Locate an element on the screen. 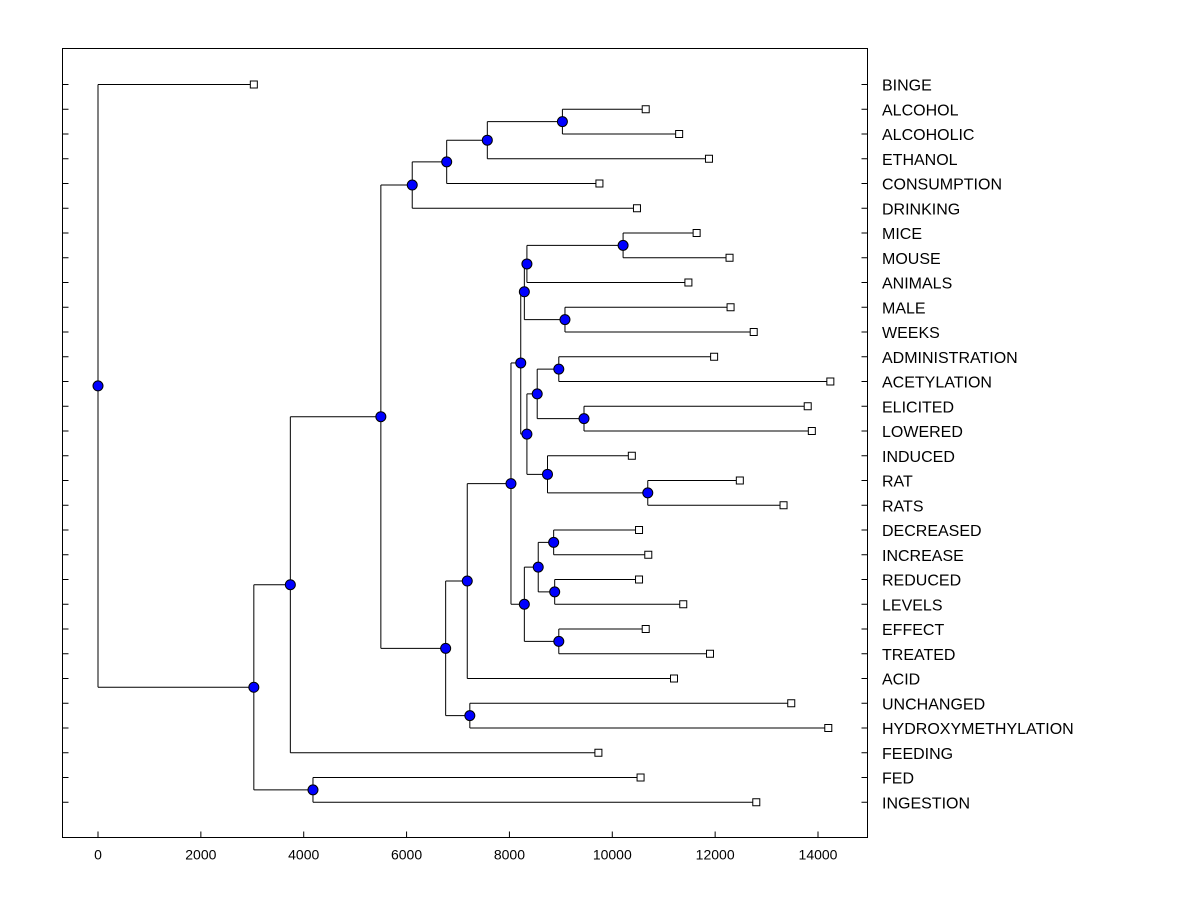 This screenshot has height=900, width=1200. merge-node-n11 is located at coordinates (537, 394).